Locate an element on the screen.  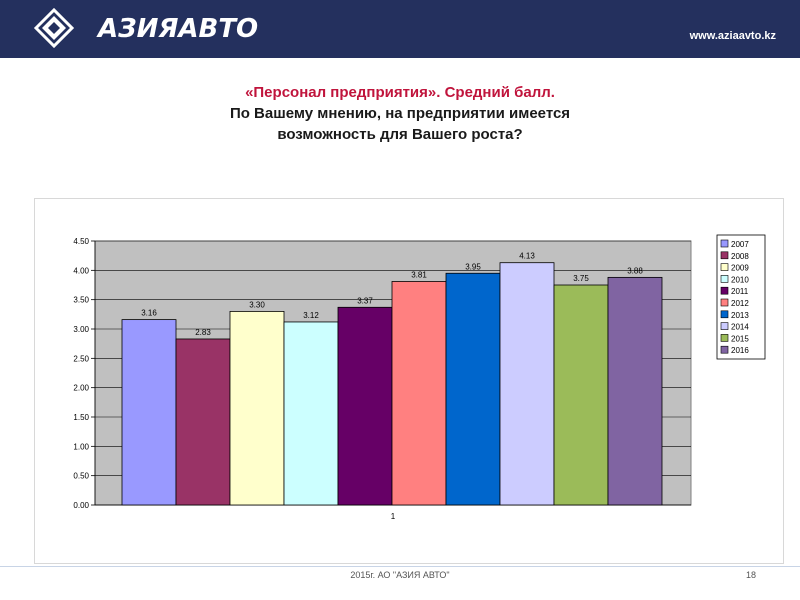
legend-entry: 2007 is located at coordinates (740, 244).